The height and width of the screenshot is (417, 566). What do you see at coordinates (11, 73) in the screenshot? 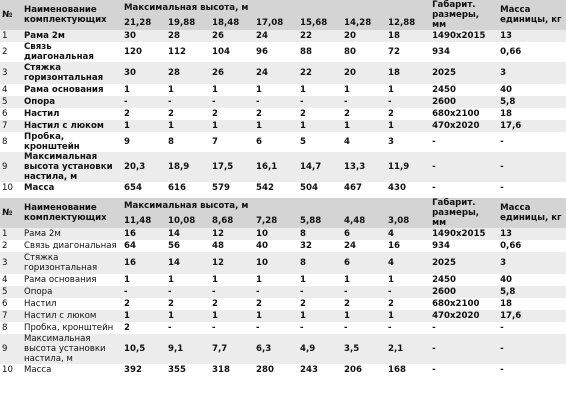
I see `table-cell: 3` at bounding box center [11, 73].